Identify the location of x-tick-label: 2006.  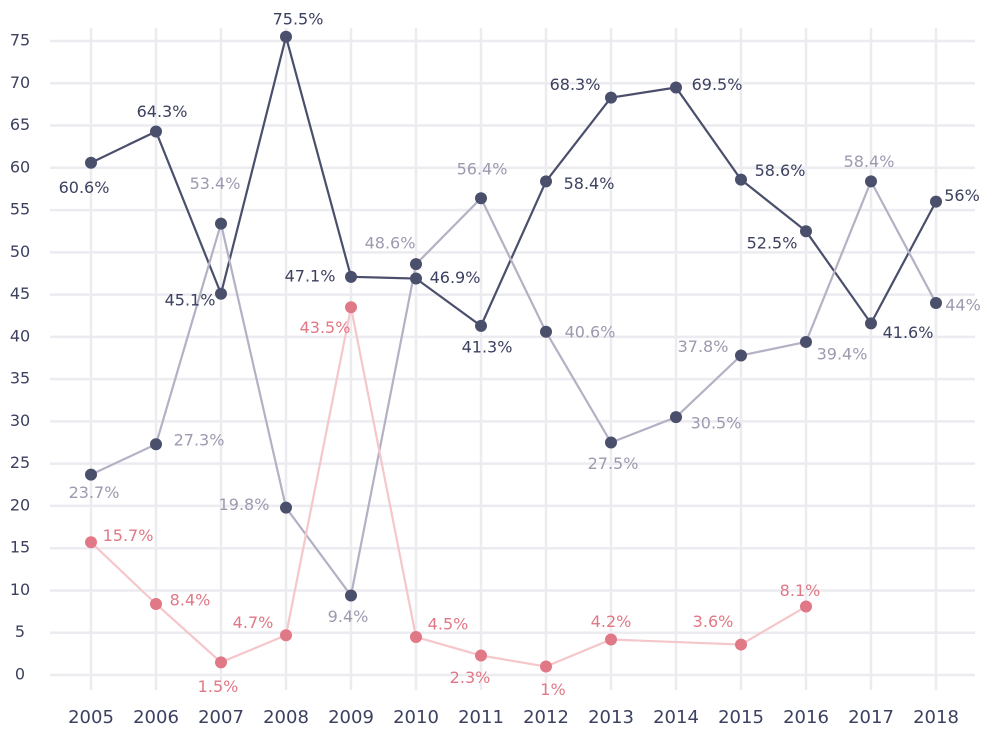
(156, 717).